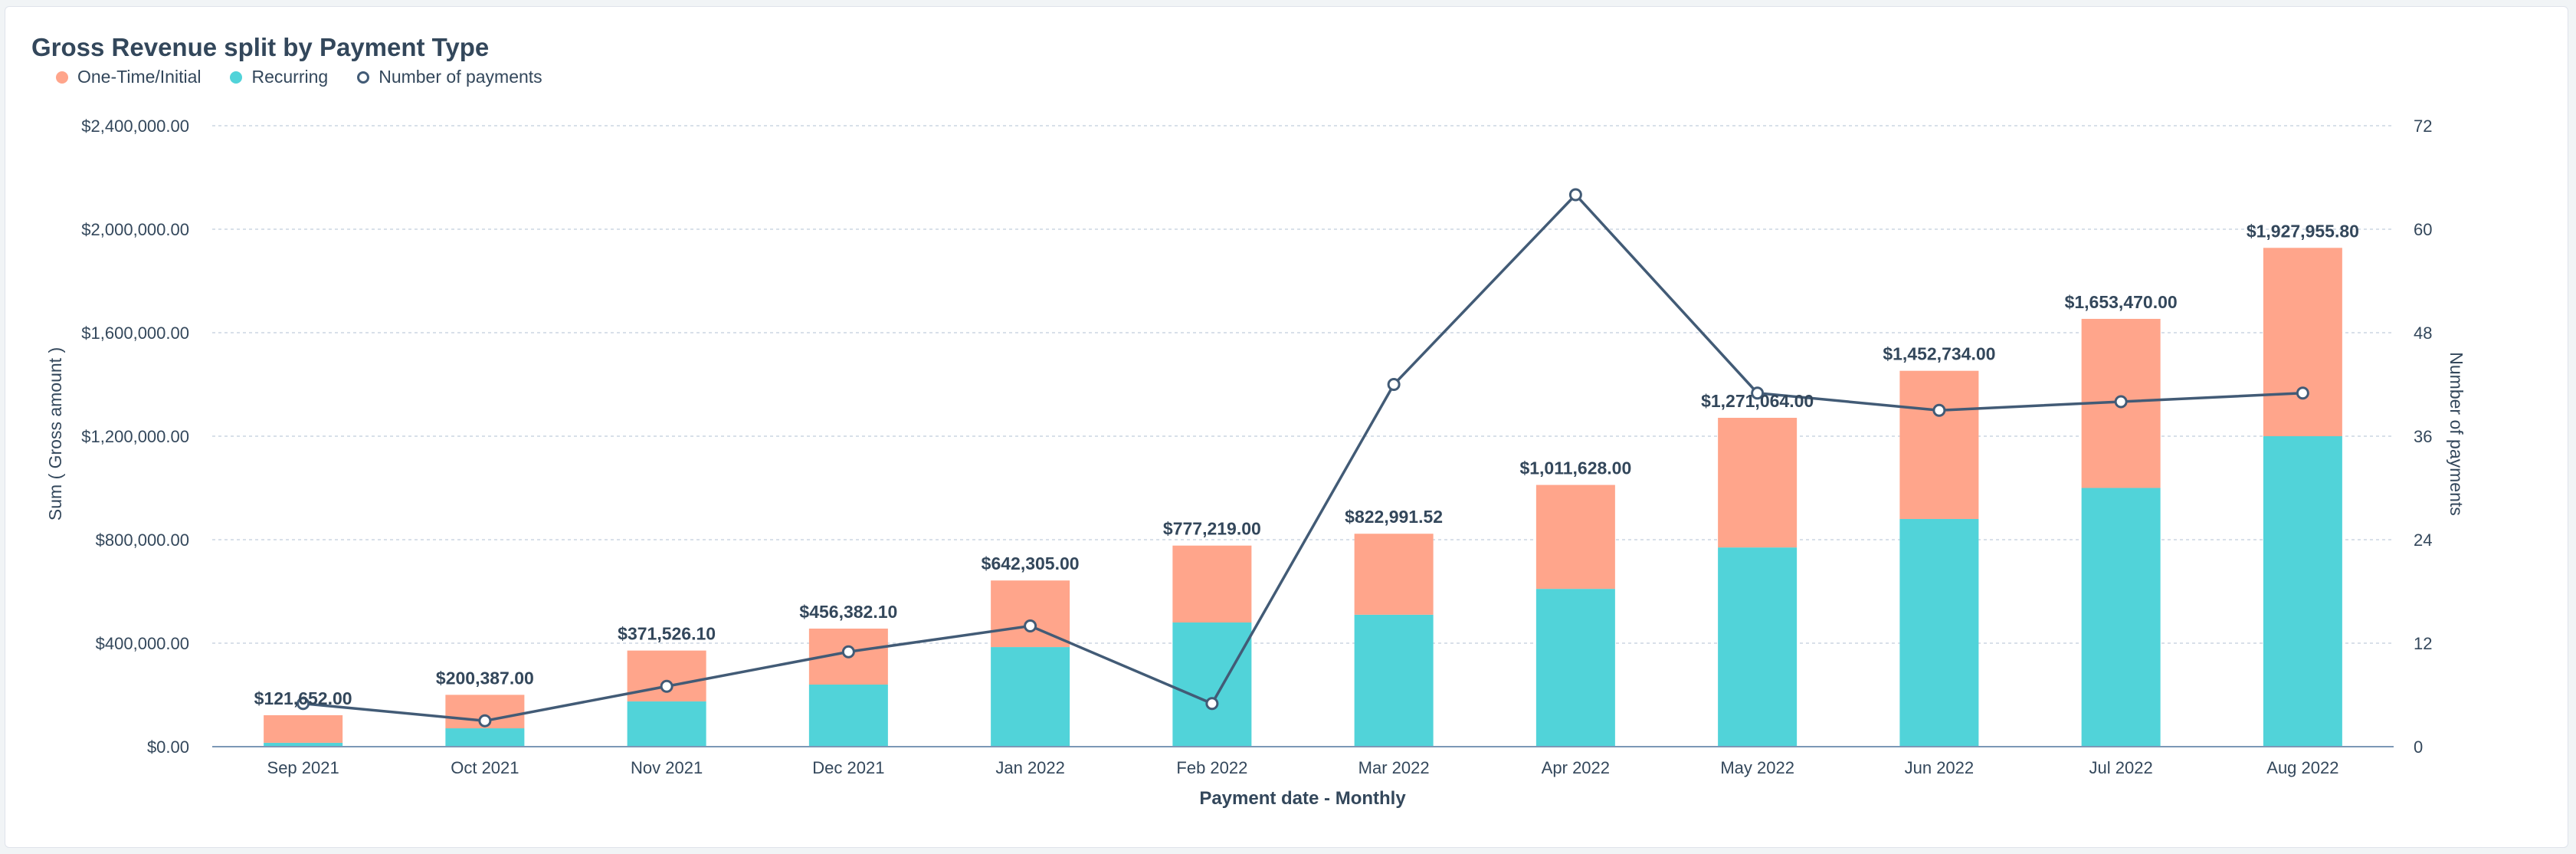 This screenshot has width=2576, height=854. I want to click on legend-swatch-number-of-payments, so click(363, 77).